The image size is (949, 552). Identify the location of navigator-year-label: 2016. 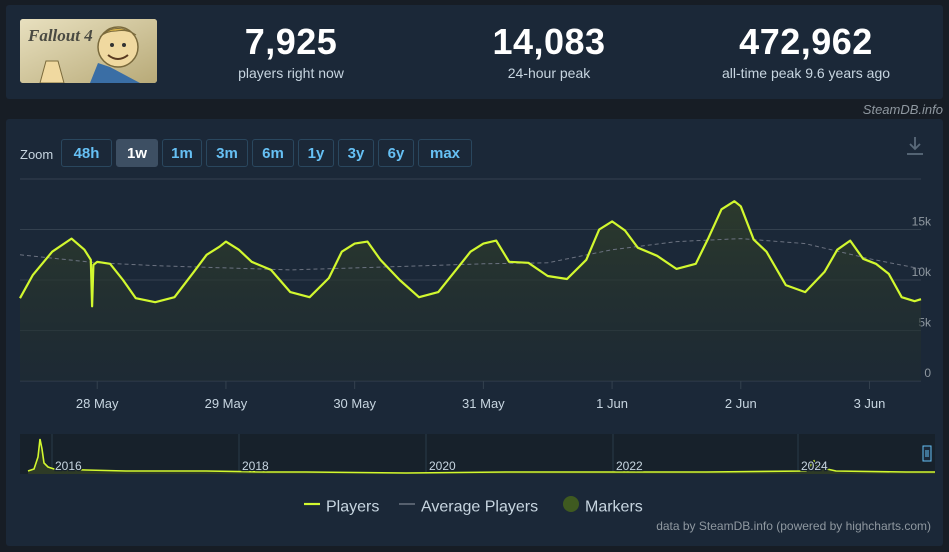
(68, 466).